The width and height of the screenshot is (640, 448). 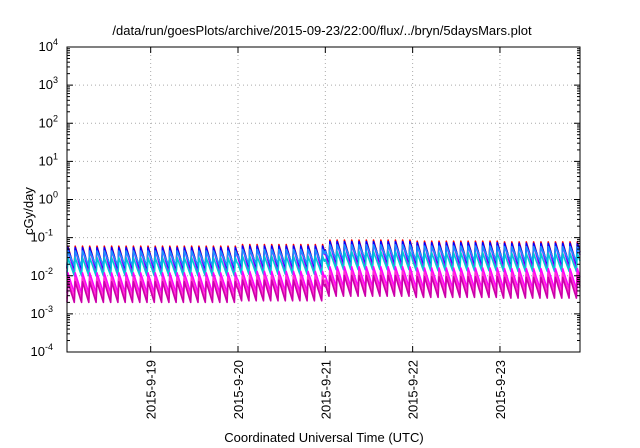 What do you see at coordinates (48, 45) in the screenshot?
I see `y-tick-label: 10⁴` at bounding box center [48, 45].